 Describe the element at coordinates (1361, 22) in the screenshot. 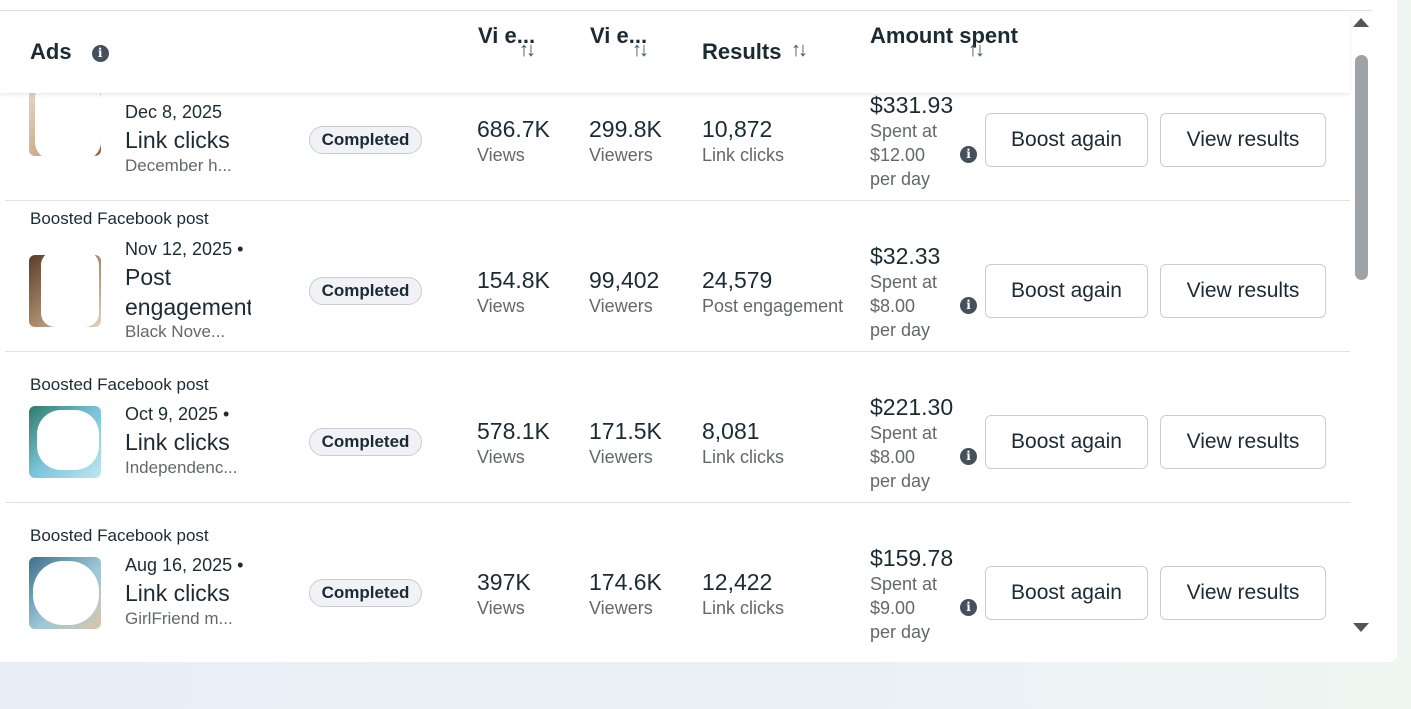

I see `scroll-up-arrow-icon` at that location.